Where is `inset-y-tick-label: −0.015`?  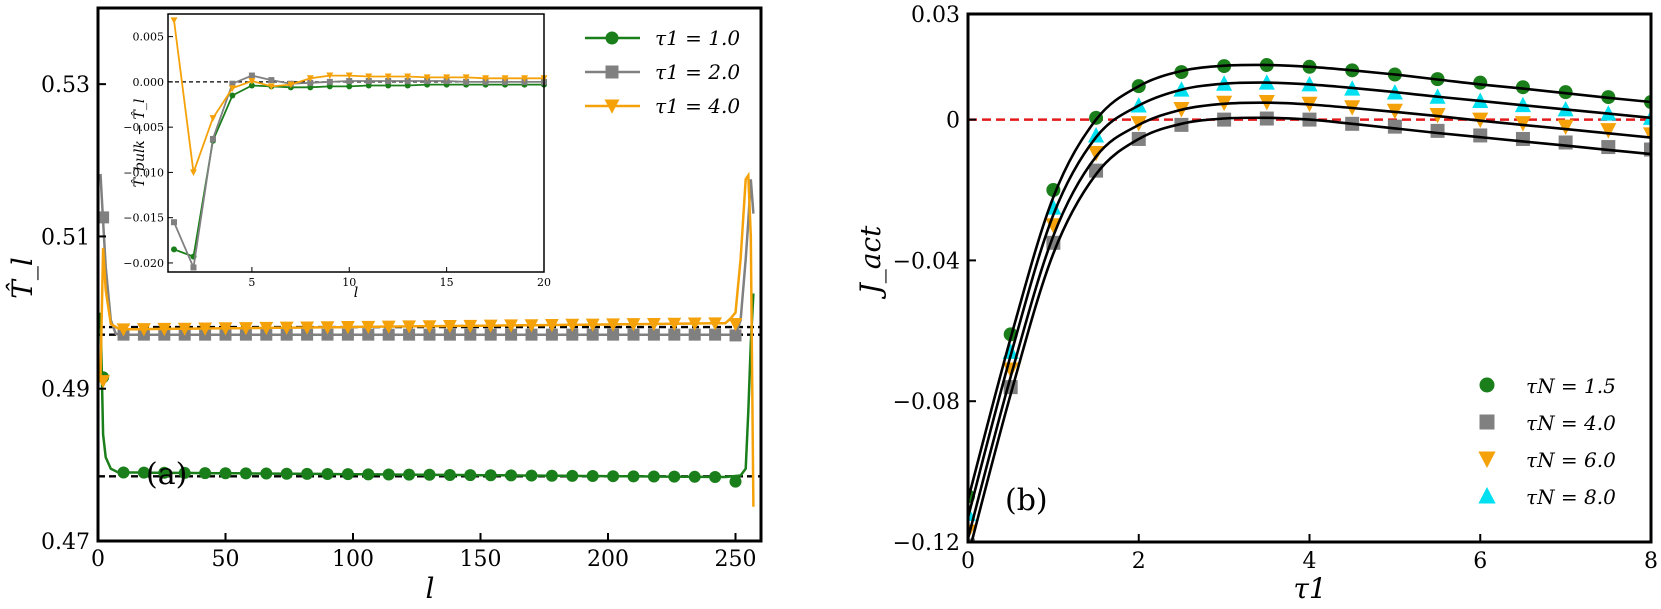
inset-y-tick-label: −0.015 is located at coordinates (143, 218).